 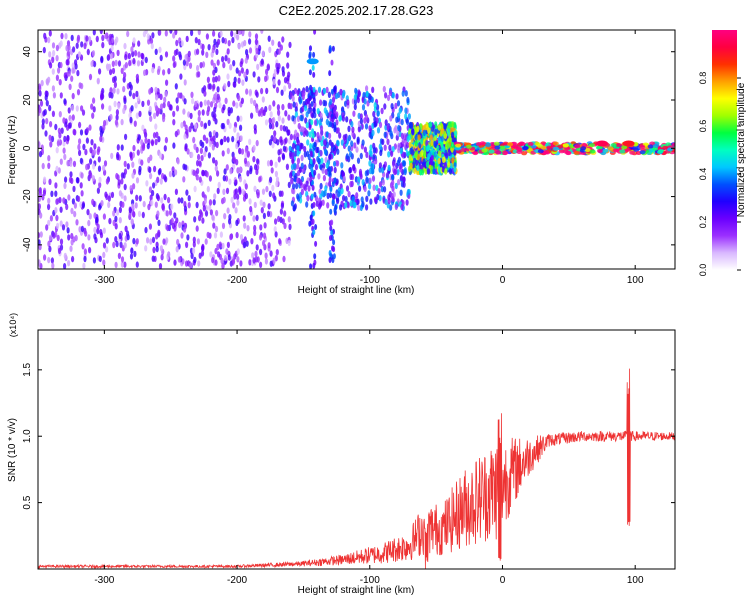 What do you see at coordinates (27, 244) in the screenshot?
I see `y-tick-label: -40` at bounding box center [27, 244].